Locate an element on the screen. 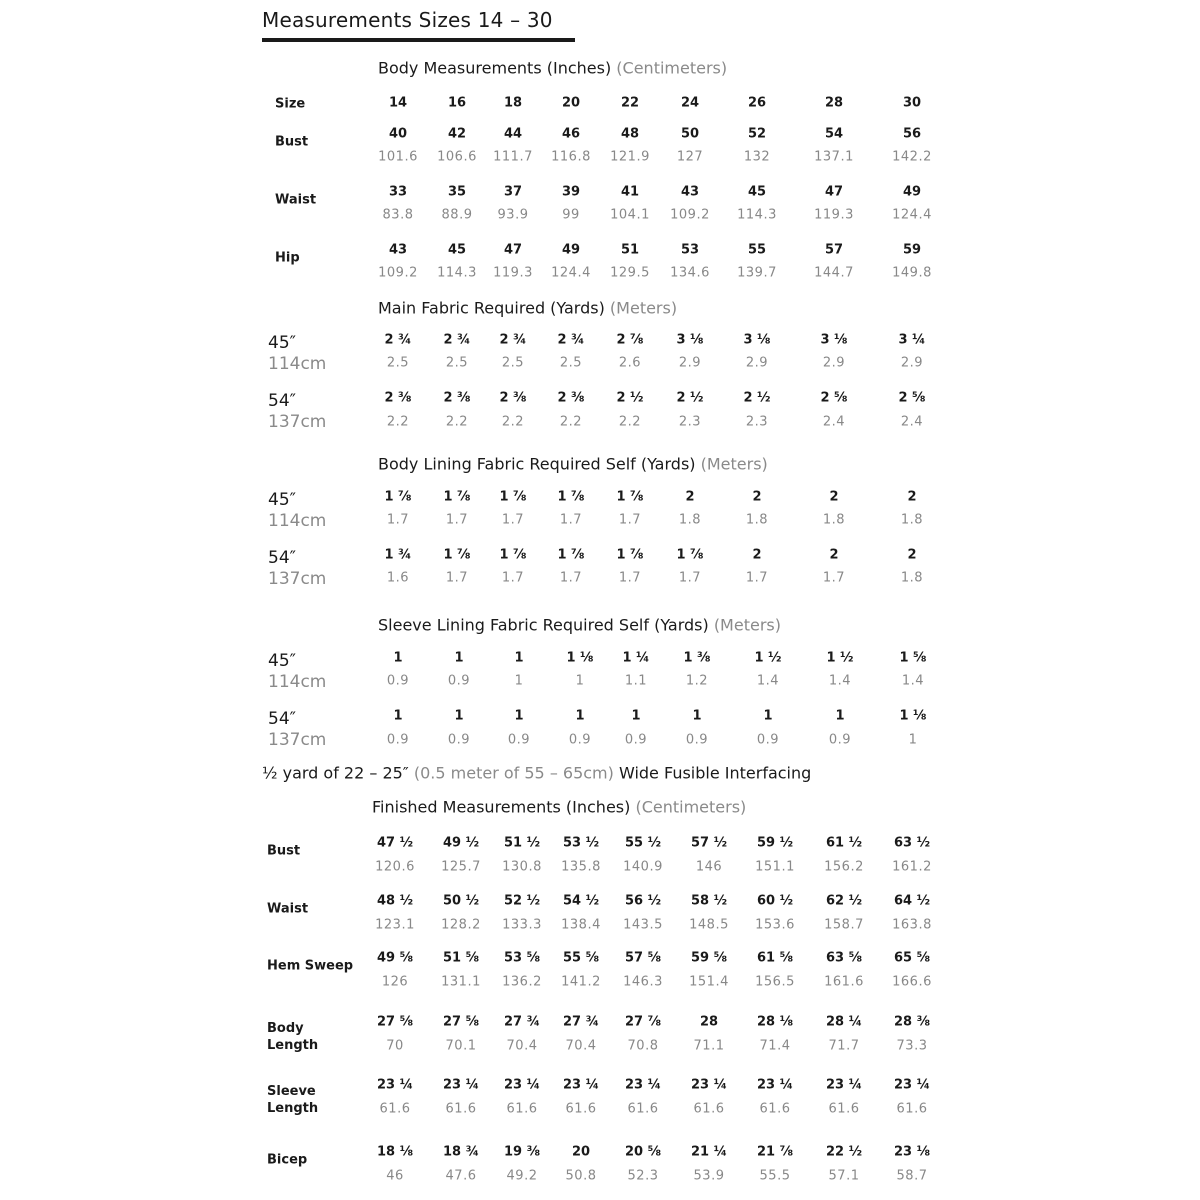 The image size is (1200, 1200). value-inches: 20 ⅝ is located at coordinates (643, 1152).